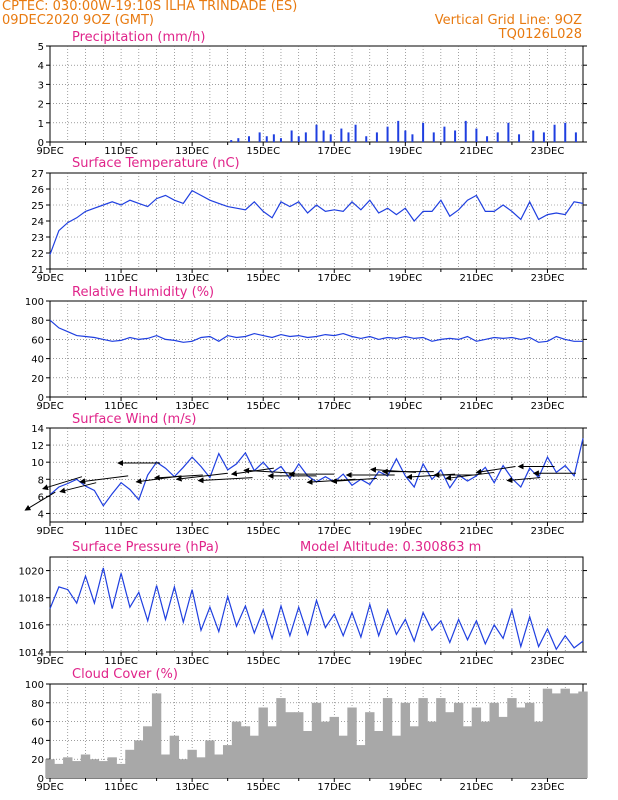 This screenshot has height=800, width=618. Describe the element at coordinates (37, 321) in the screenshot. I see `y-tick-label: 80` at that location.